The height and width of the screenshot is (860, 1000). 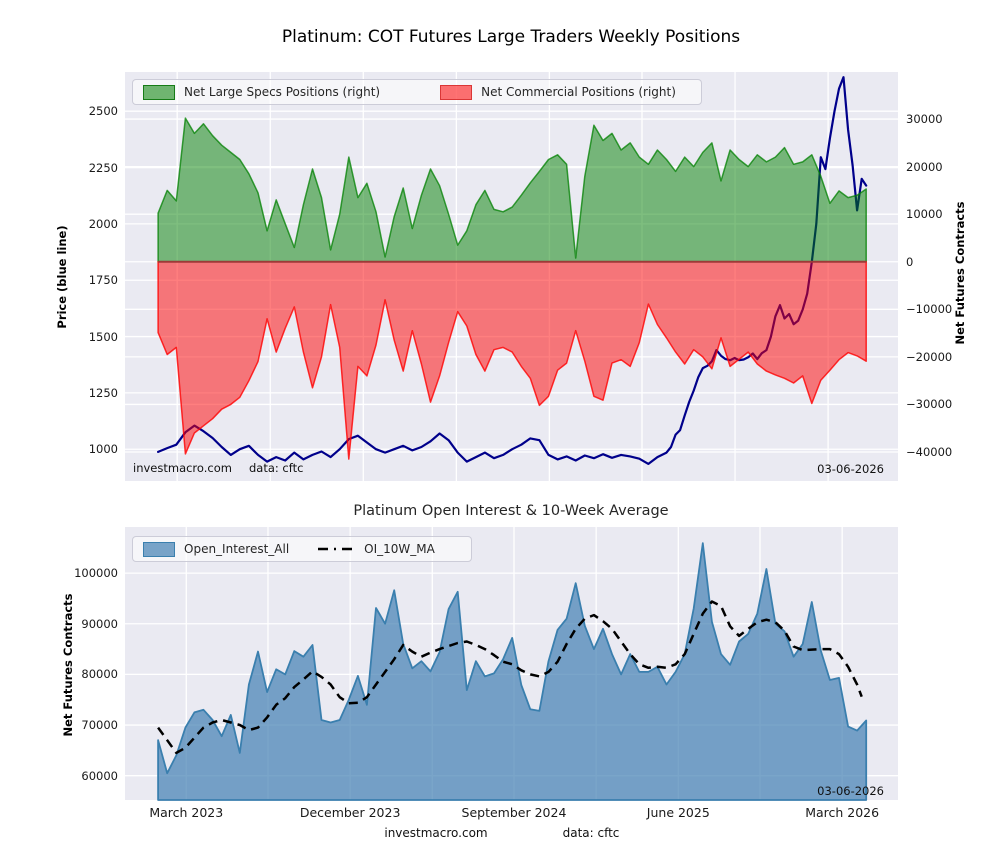 What do you see at coordinates (282, 92) in the screenshot?
I see `specs-legend-label: Net Large Specs Positions (right)` at bounding box center [282, 92].